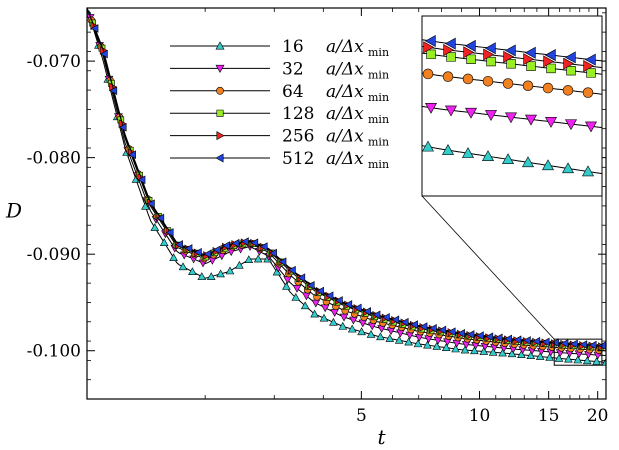  Describe the element at coordinates (279, 115) in the screenshot. I see `legend-entry: 128 a/Δx min` at that location.